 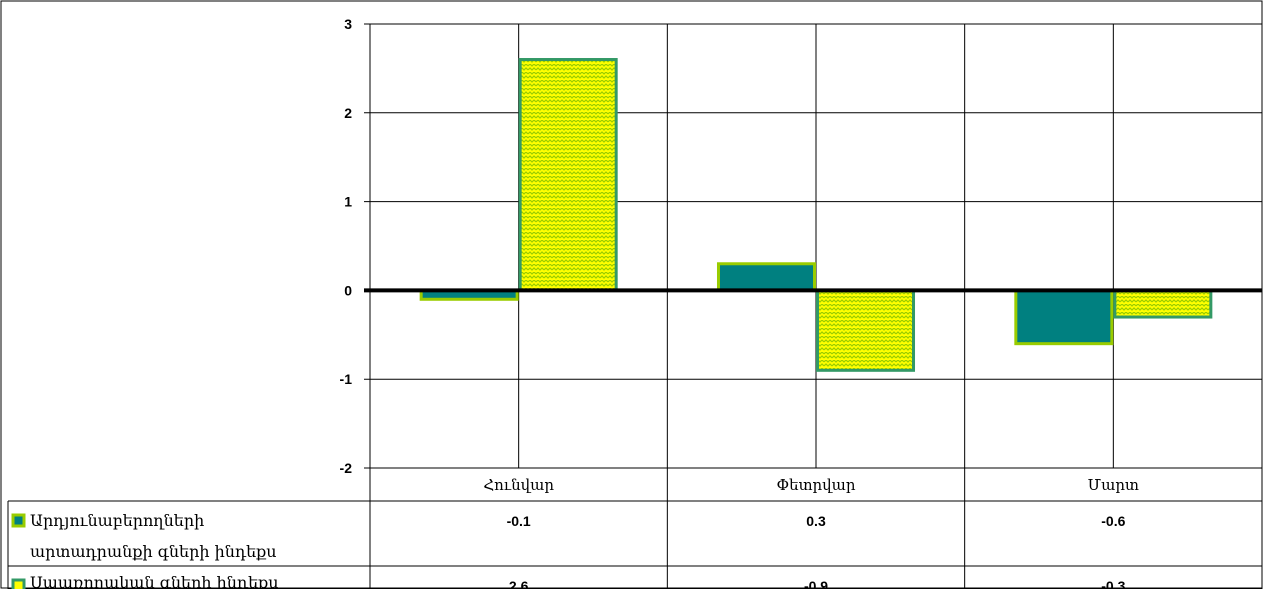 I want to click on table-value: 0.3, so click(x=816, y=521).